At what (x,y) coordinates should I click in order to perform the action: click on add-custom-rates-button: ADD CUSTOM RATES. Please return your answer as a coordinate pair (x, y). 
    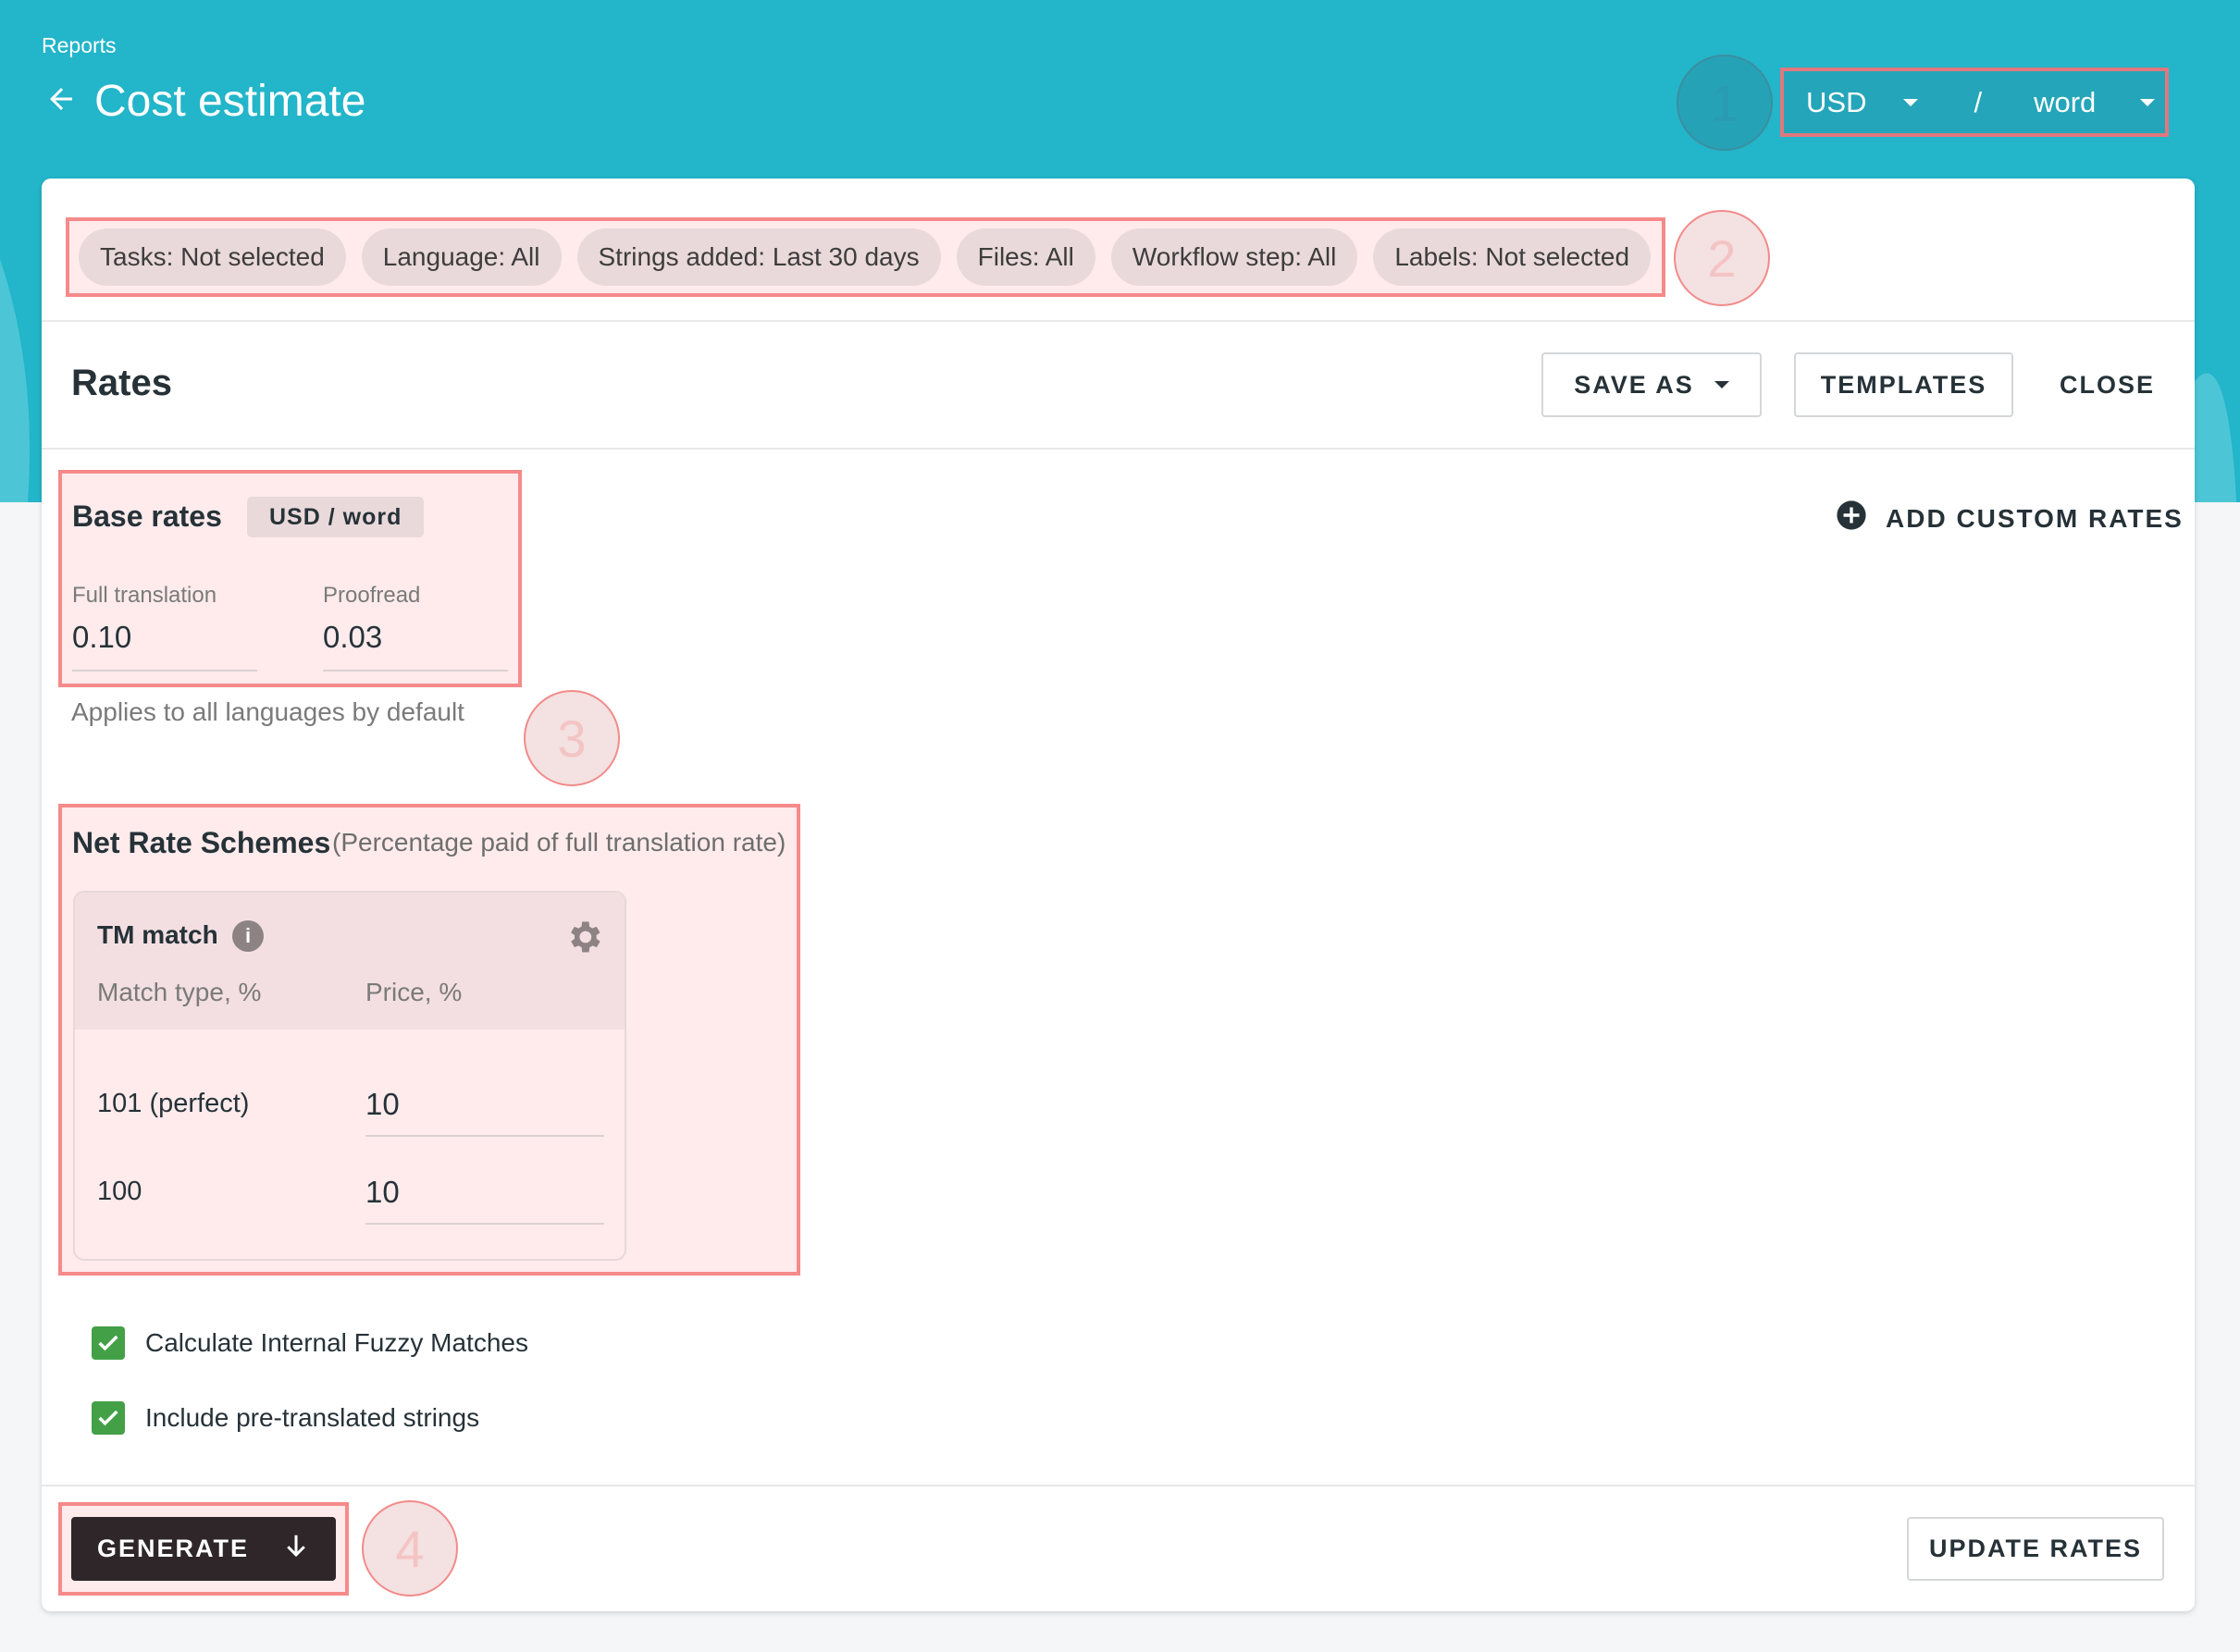
    Looking at the image, I should click on (2010, 518).